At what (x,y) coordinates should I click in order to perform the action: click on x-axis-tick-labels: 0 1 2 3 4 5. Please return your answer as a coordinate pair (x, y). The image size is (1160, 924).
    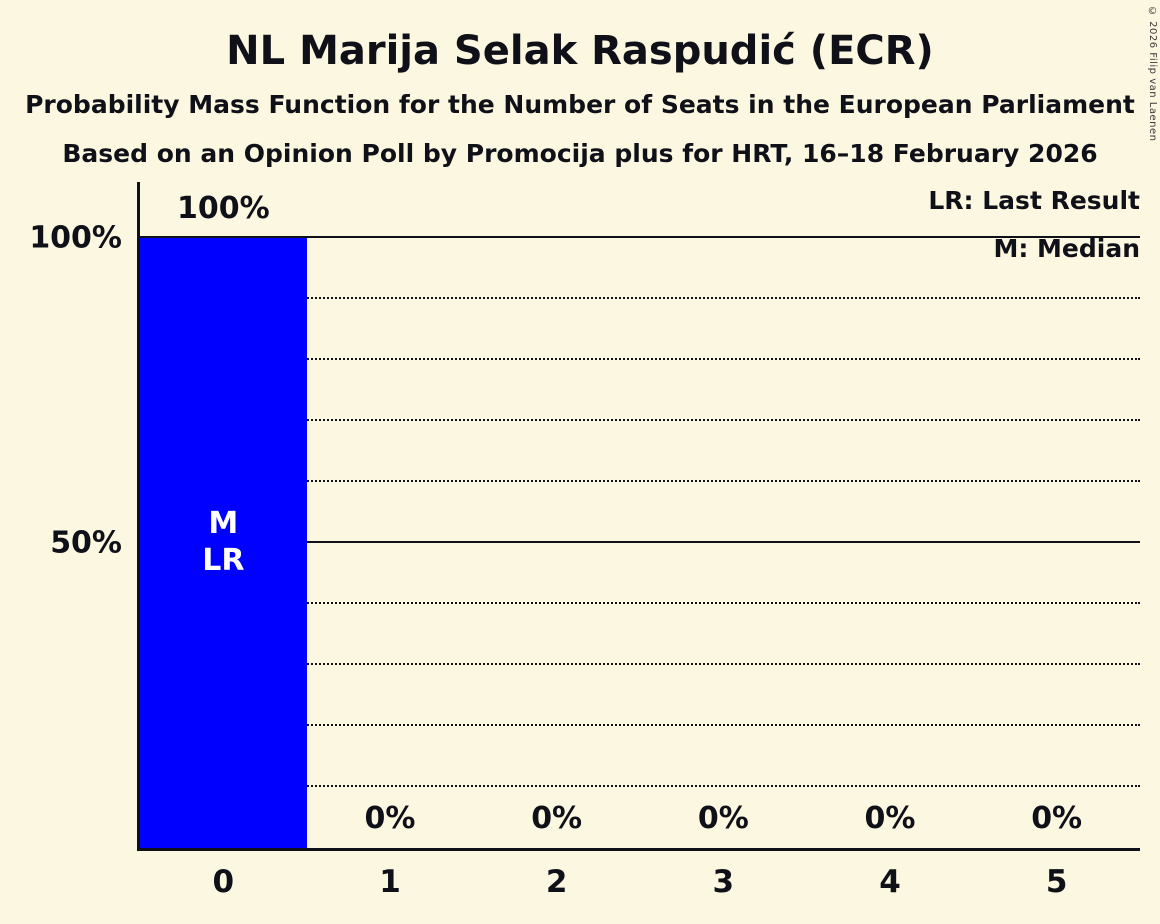
    Looking at the image, I should click on (640, 889).